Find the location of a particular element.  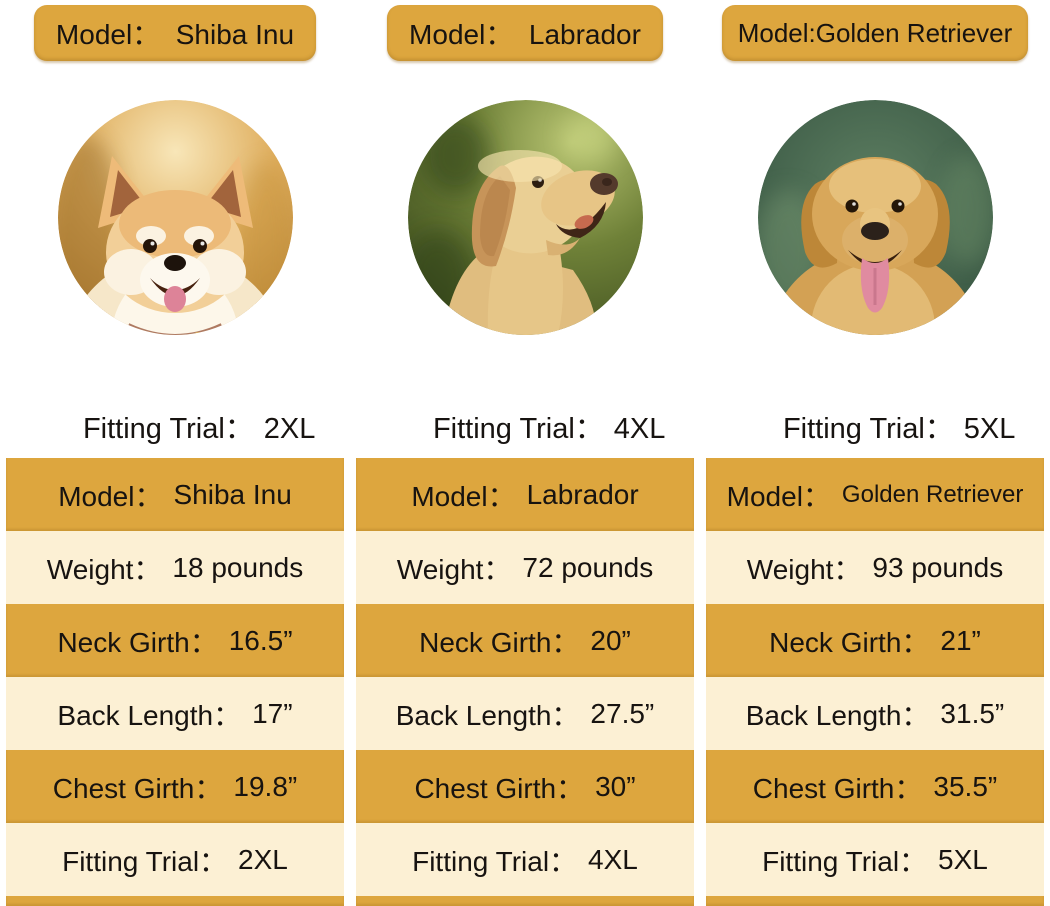

golden-retriever-photo is located at coordinates (875, 217).